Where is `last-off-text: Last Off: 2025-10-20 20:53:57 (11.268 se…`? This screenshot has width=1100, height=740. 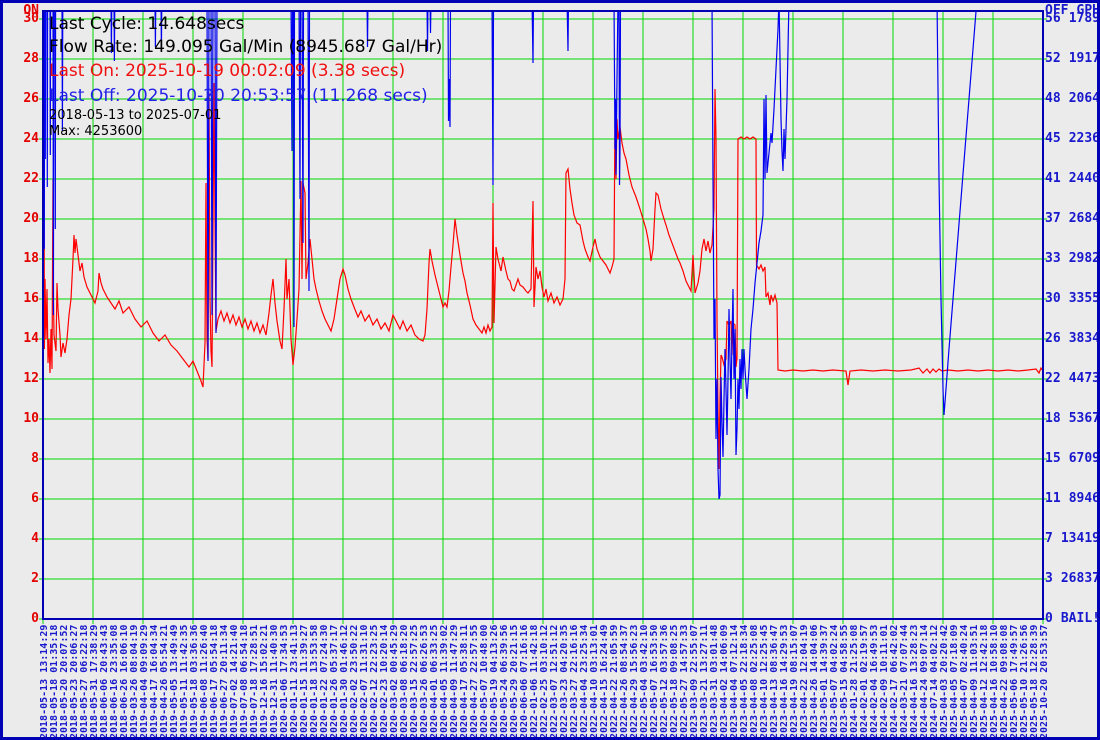
last-off-text: Last Off: 2025-10-20 20:53:57 (11.268 se… is located at coordinates (238, 96).